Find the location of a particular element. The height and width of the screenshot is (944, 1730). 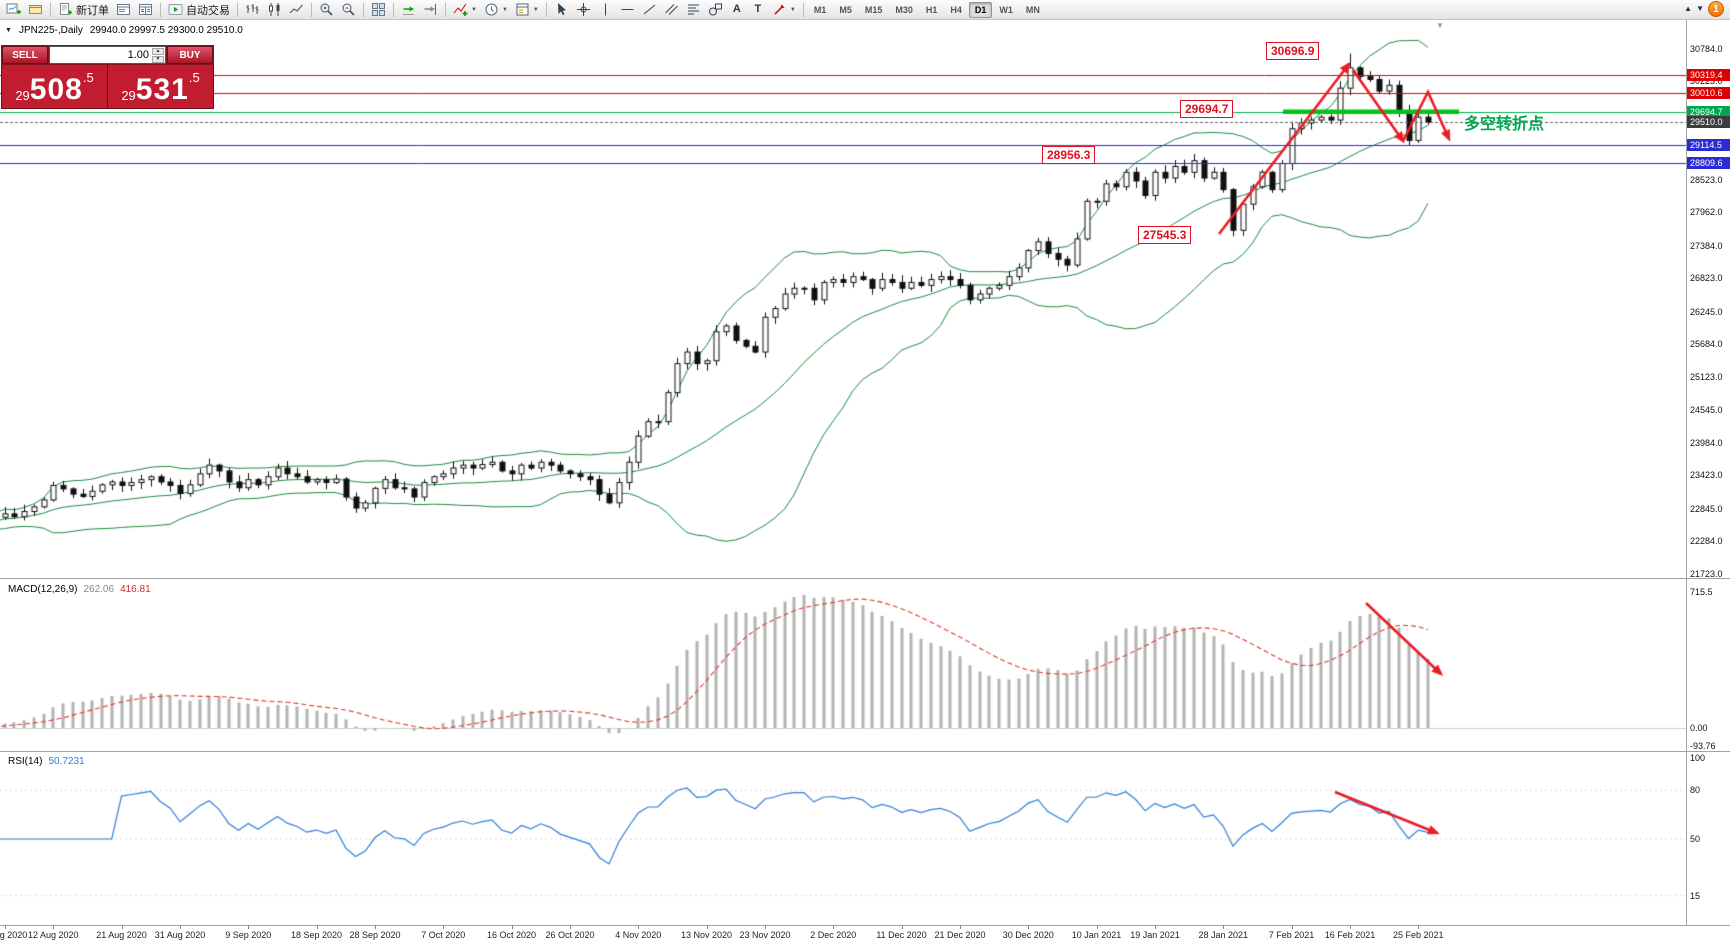

volume-increase-button: ▲ is located at coordinates (158, 51).